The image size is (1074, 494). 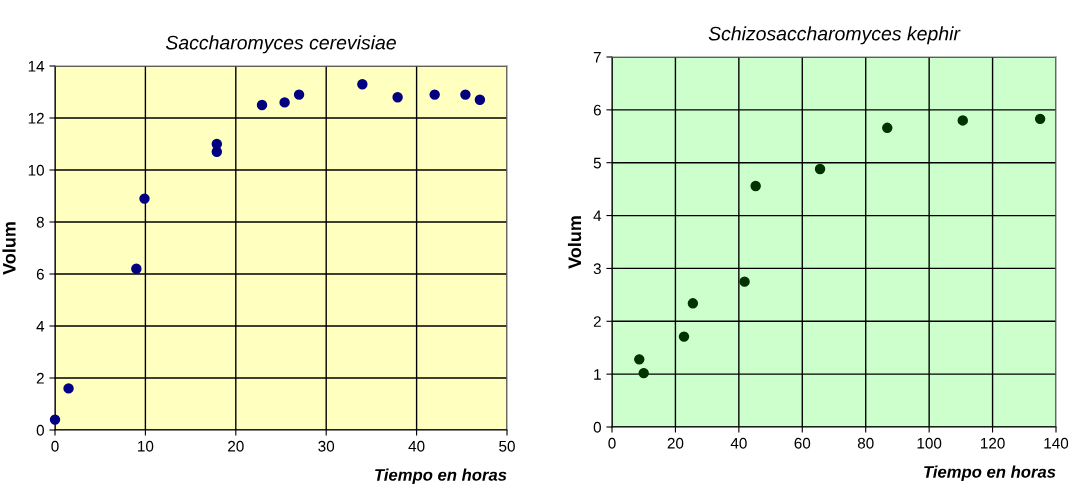 What do you see at coordinates (36, 170) in the screenshot?
I see `y-tick-label: 10` at bounding box center [36, 170].